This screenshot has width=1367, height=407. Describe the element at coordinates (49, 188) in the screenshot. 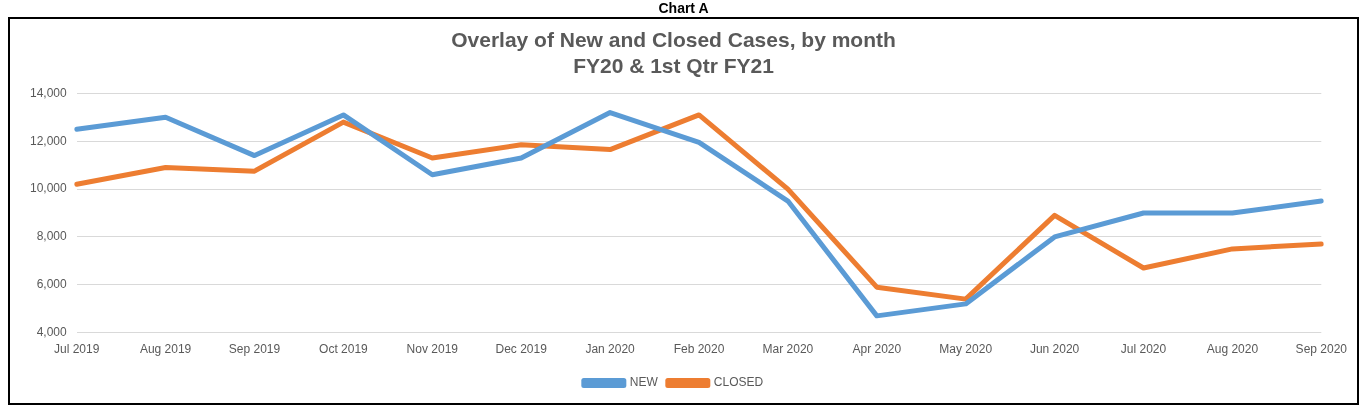

I see `y-tick-label: 10,000` at that location.